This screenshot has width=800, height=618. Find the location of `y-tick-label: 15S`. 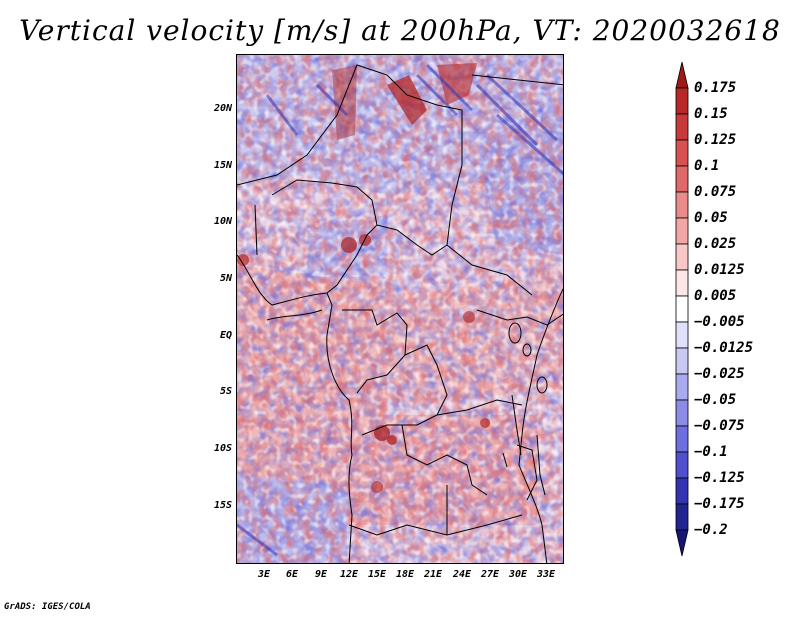

y-tick-label: 15S is located at coordinates (222, 505).